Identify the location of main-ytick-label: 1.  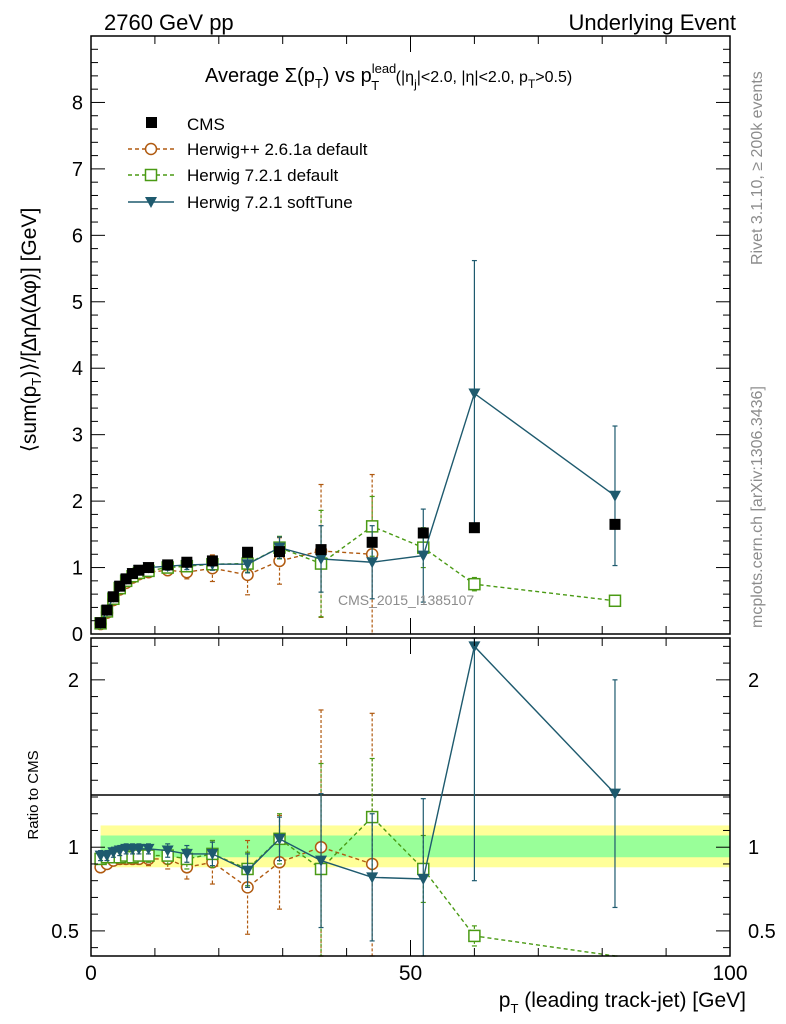
(77, 569).